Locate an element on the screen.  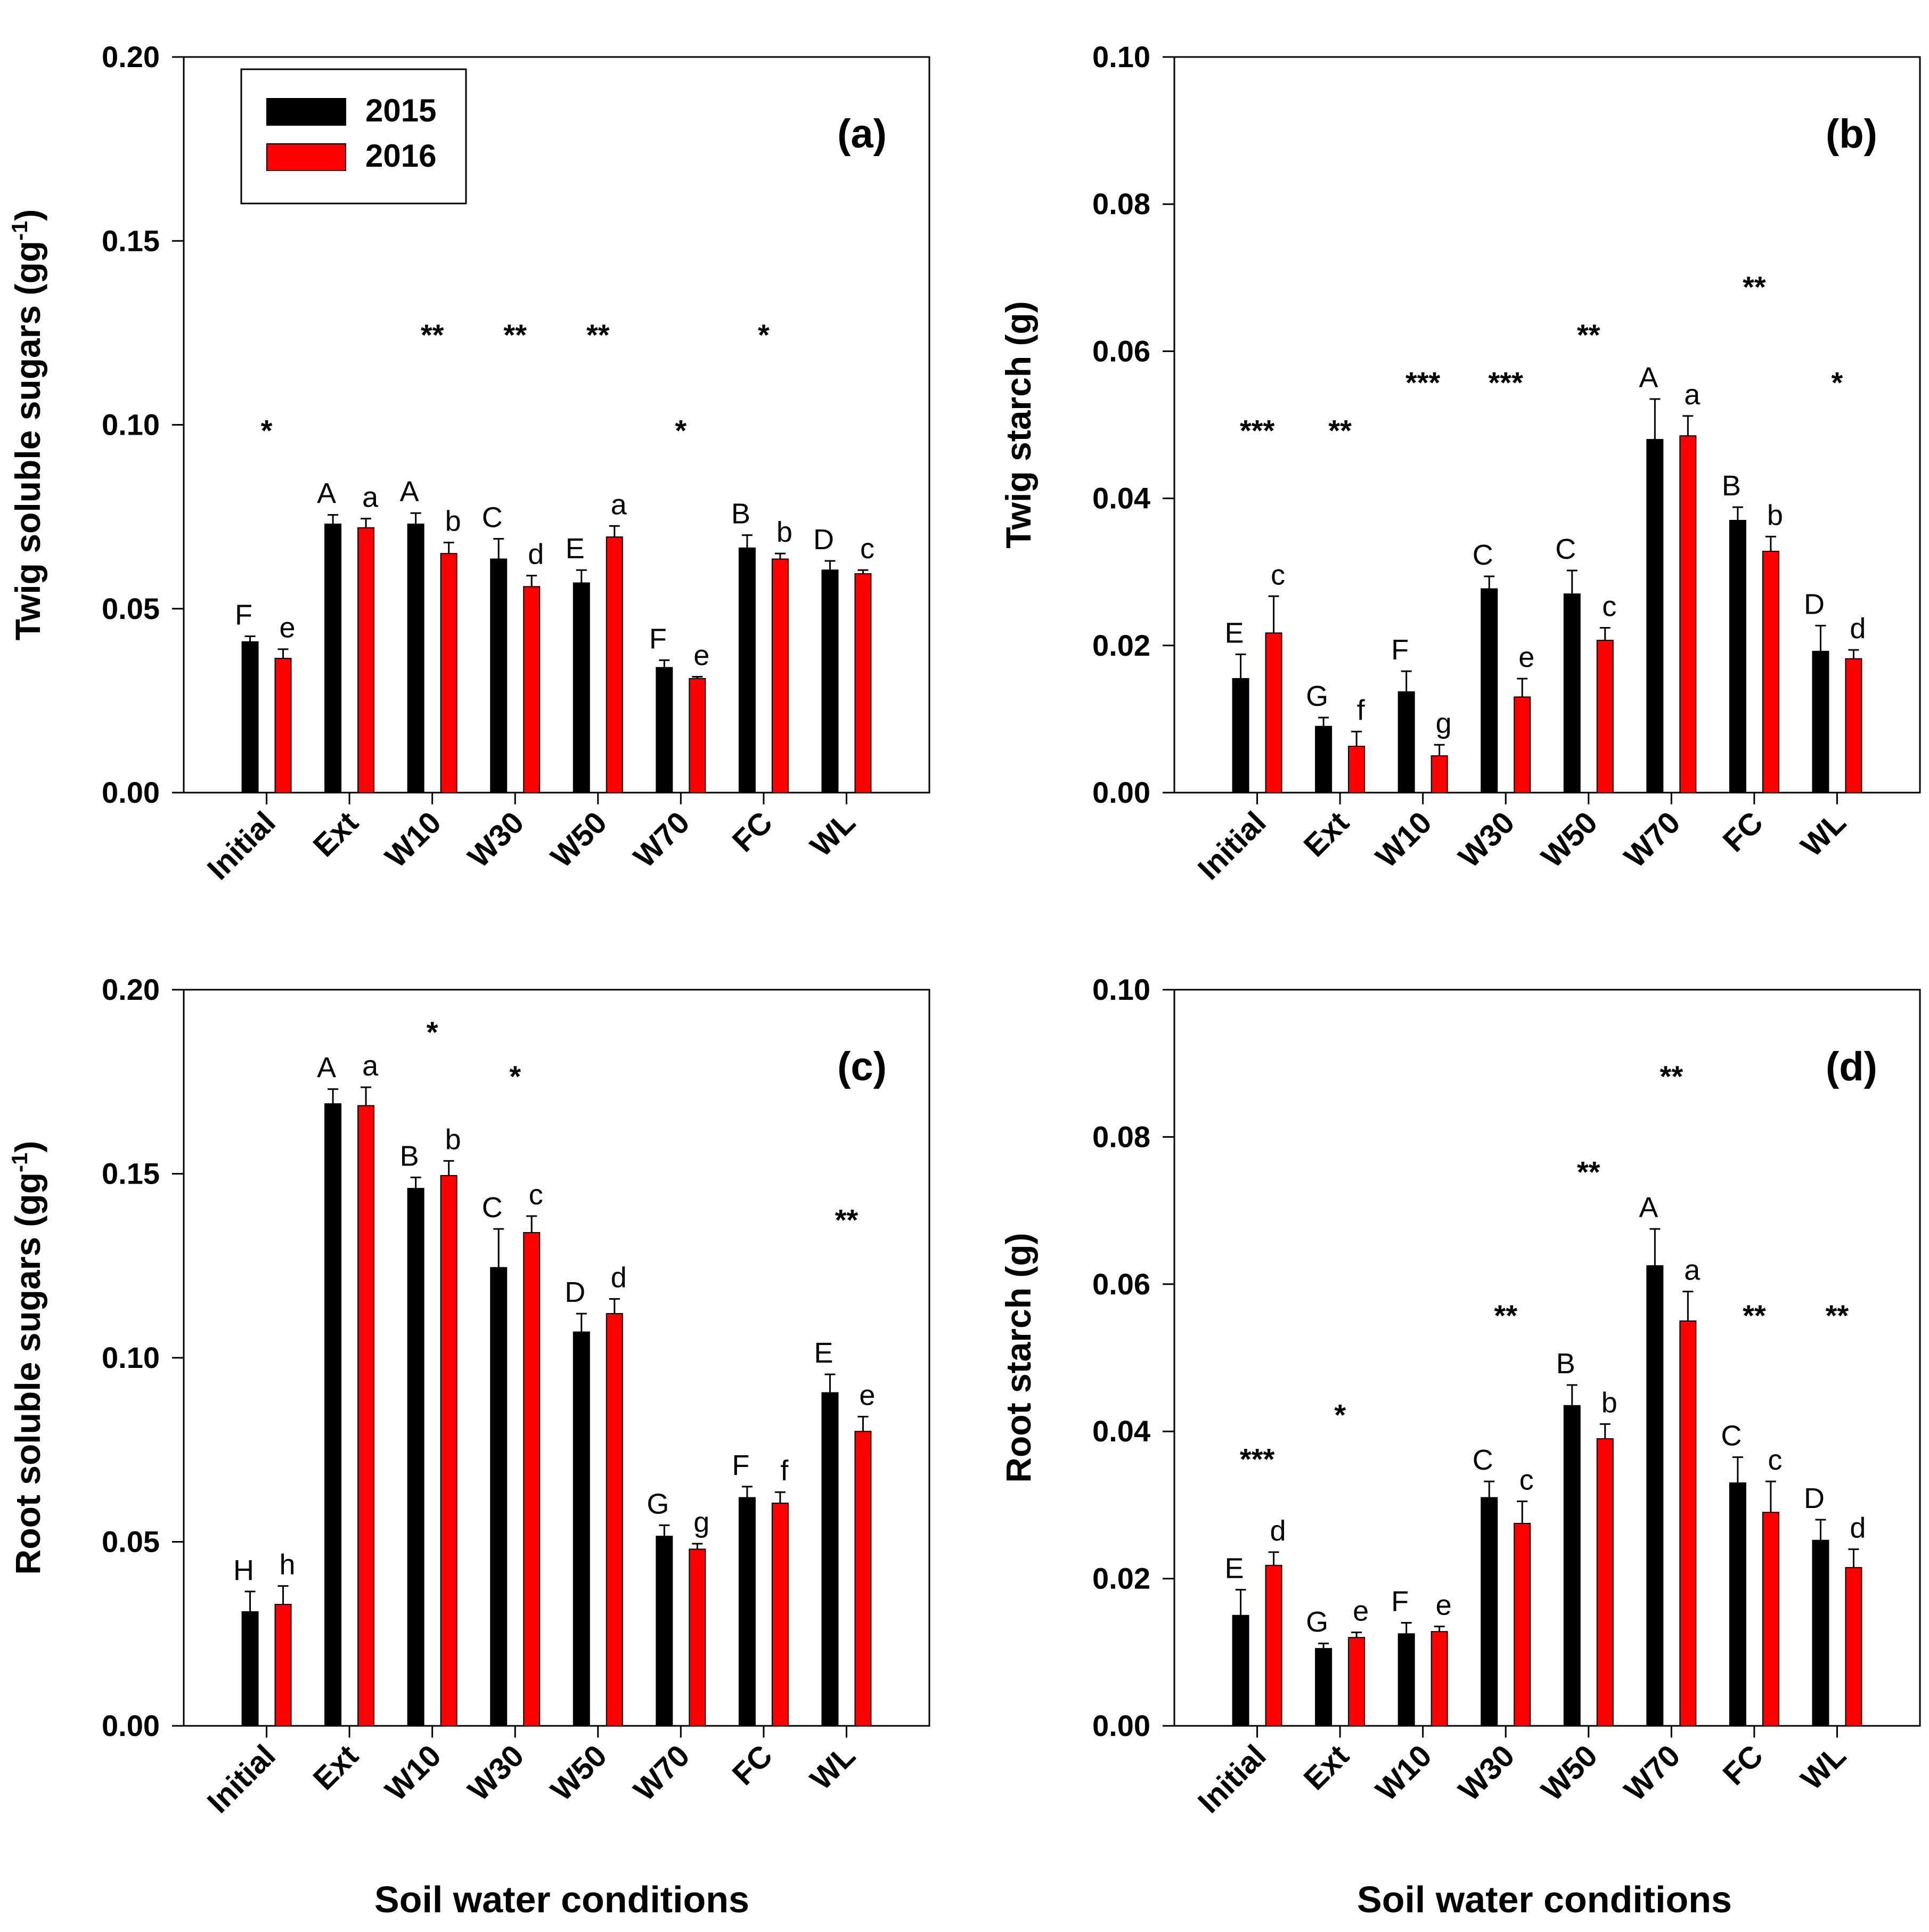
group-letter: D is located at coordinates (575, 1292).